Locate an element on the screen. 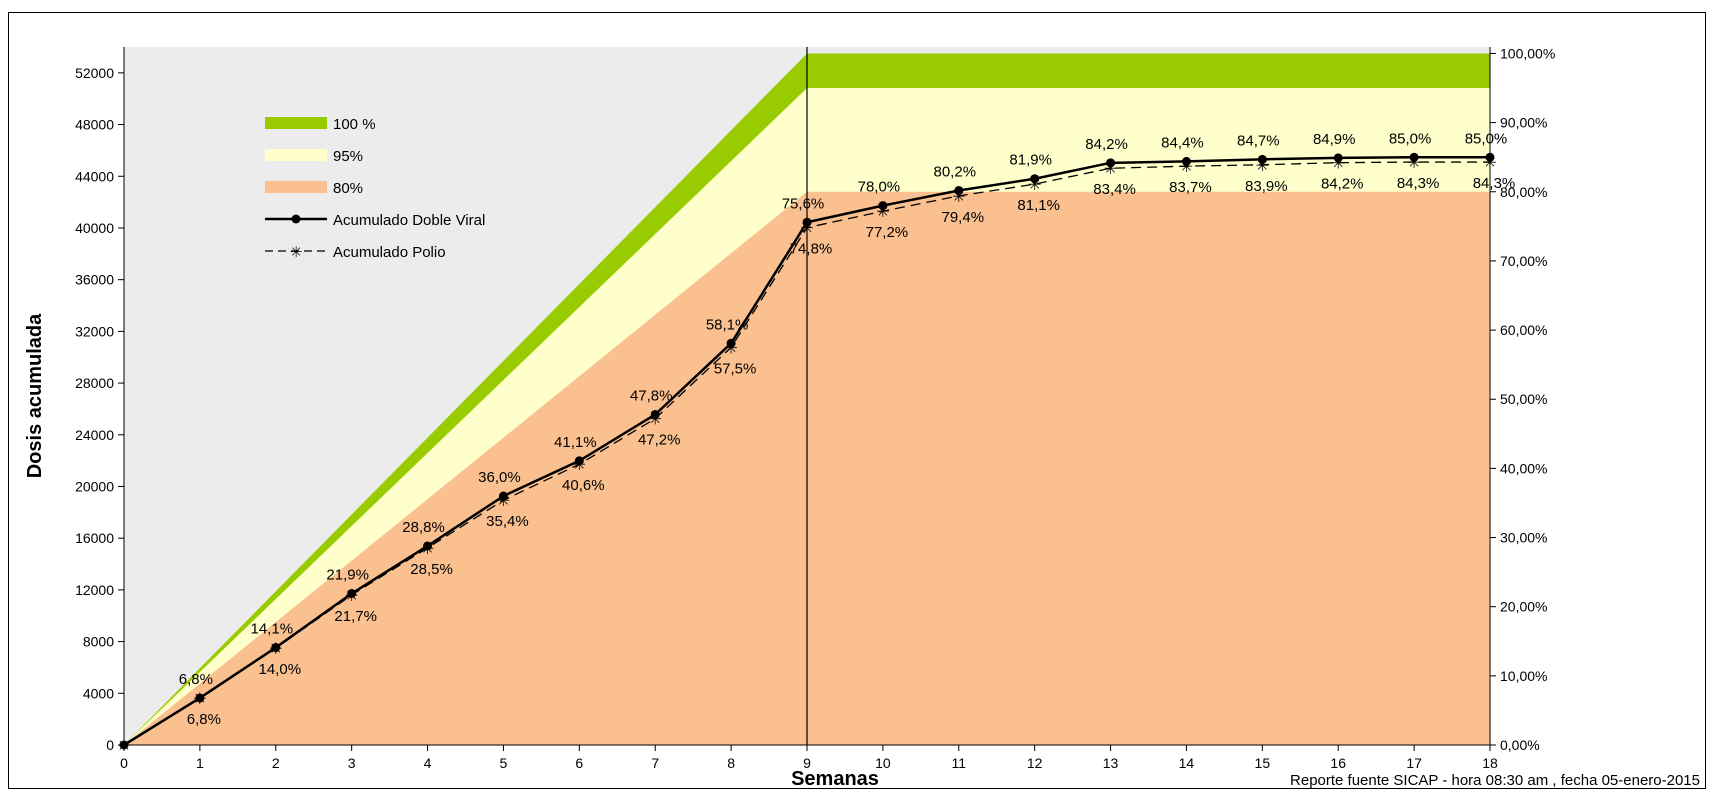  legend-label: 80% is located at coordinates (348, 188).